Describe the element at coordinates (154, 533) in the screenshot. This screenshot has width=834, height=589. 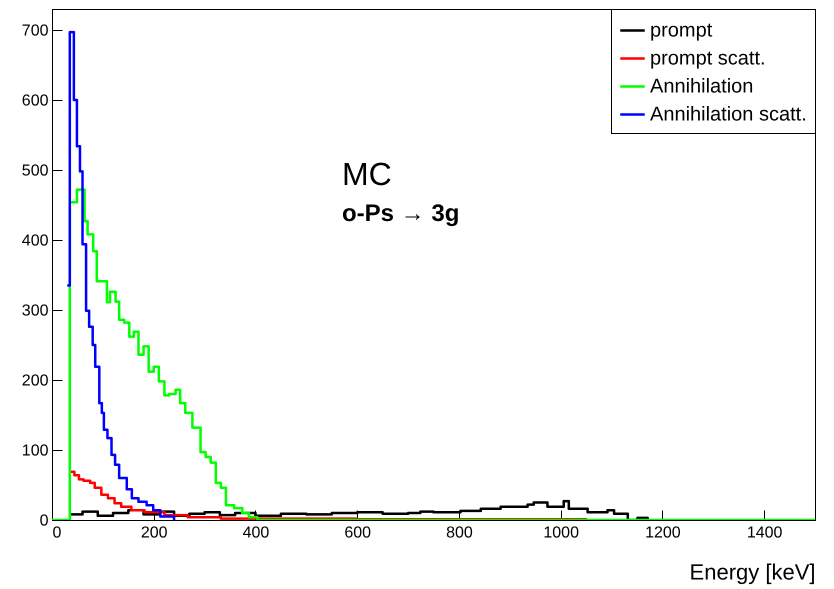
I see `x-tick-label: 200` at that location.